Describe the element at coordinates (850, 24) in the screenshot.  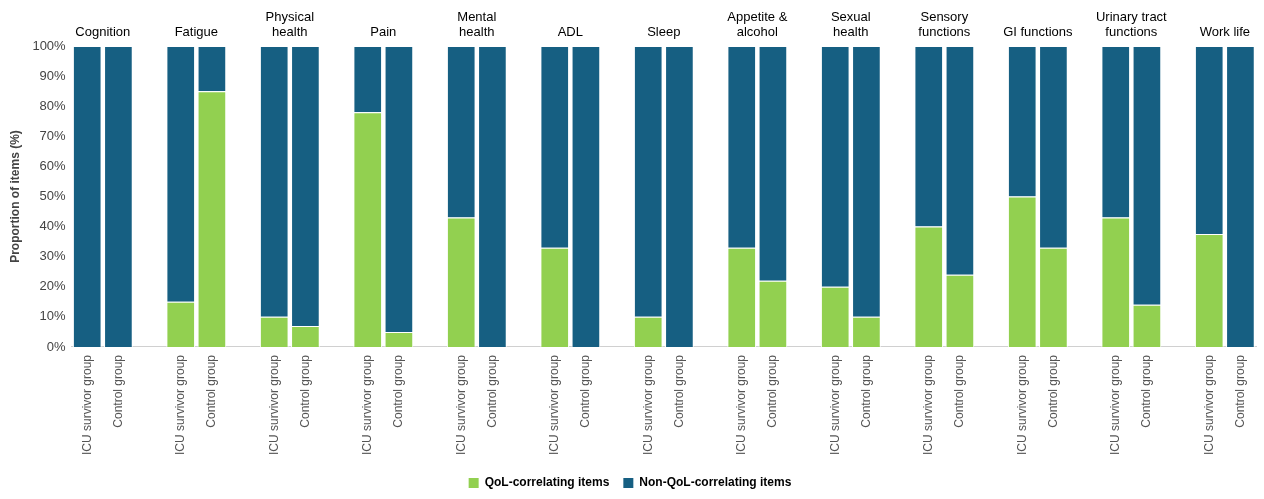
I see `text: Sexual health` at that location.